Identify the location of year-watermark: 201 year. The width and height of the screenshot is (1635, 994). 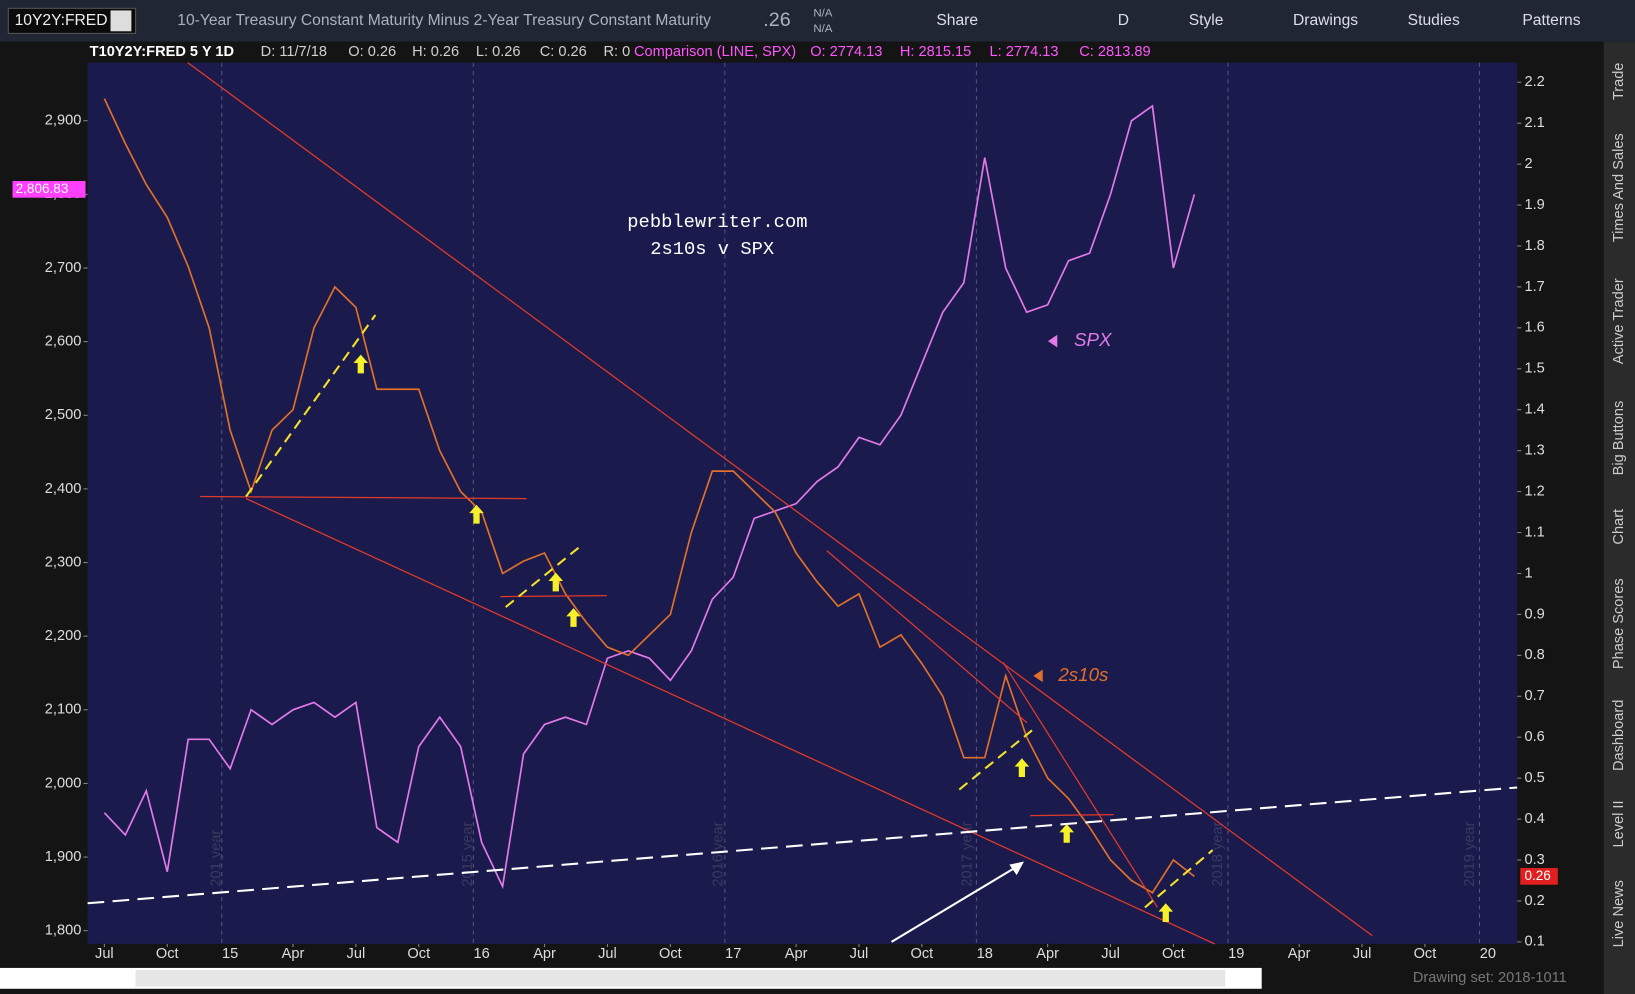
(217, 858).